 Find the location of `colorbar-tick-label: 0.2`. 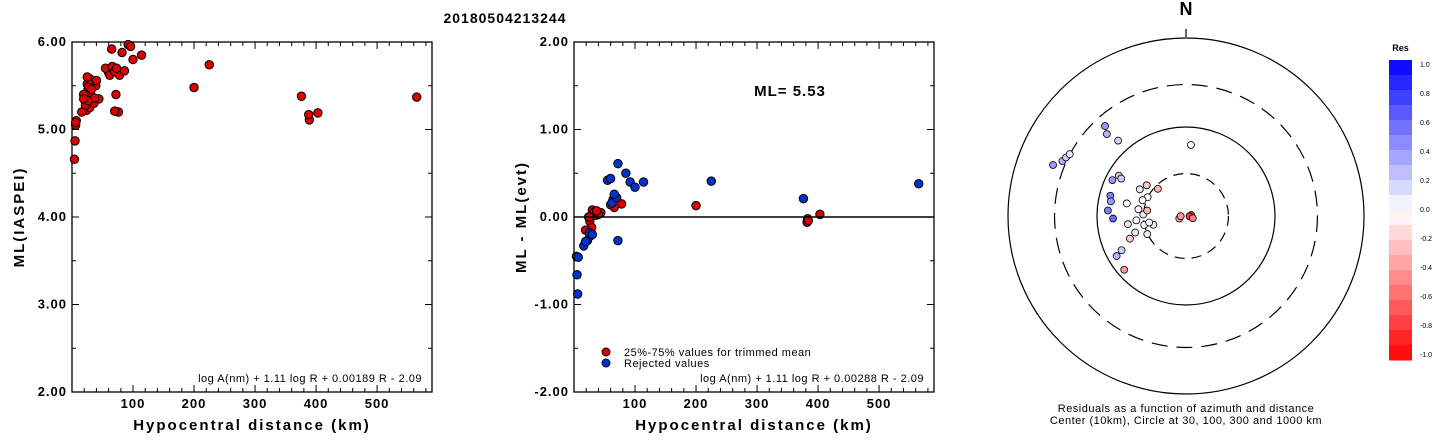

colorbar-tick-label: 0.2 is located at coordinates (1425, 181).